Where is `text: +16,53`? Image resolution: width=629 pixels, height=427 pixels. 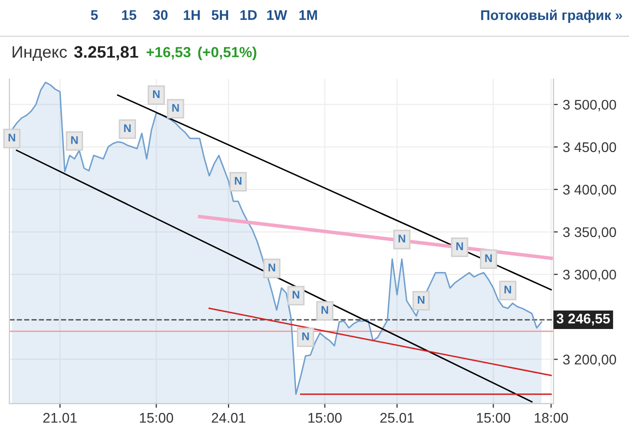 text: +16,53 is located at coordinates (168, 53).